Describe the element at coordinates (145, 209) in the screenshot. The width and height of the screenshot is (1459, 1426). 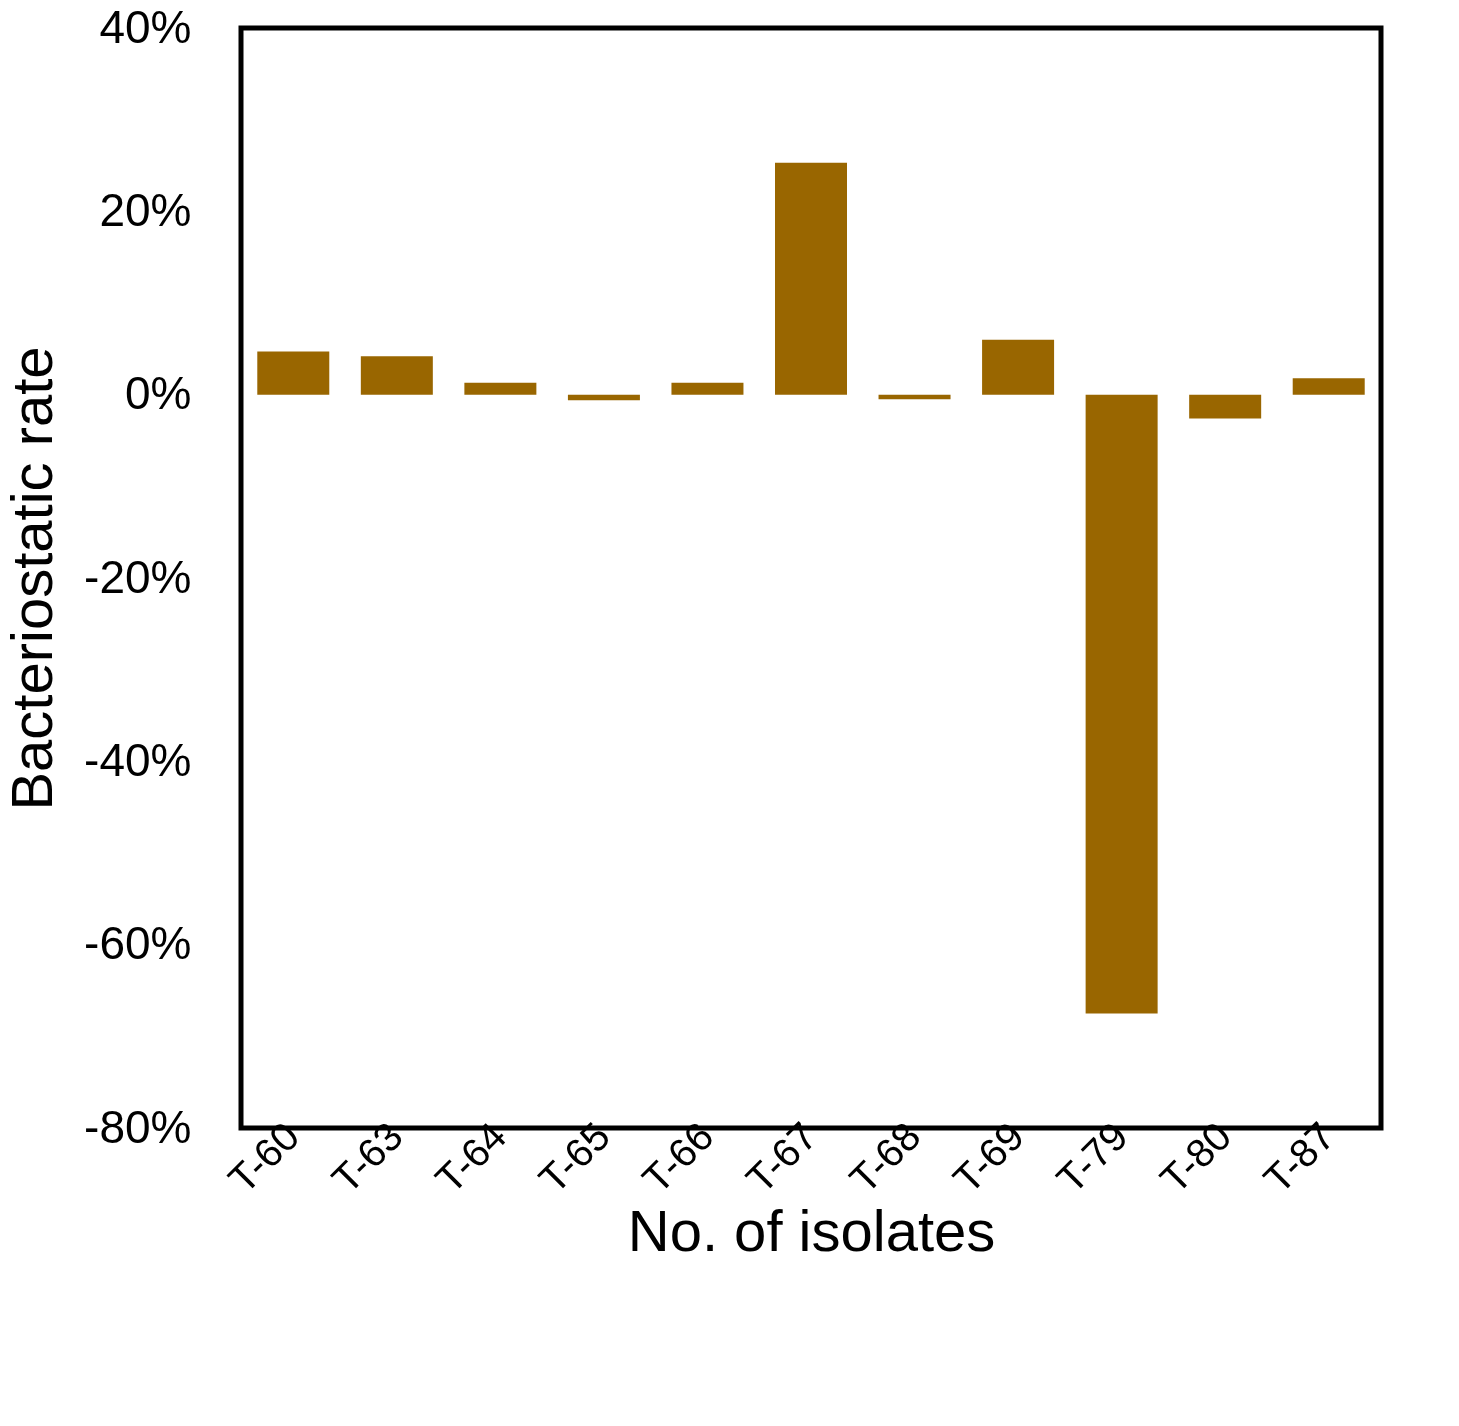
I see `y-tick-label: 20%` at that location.